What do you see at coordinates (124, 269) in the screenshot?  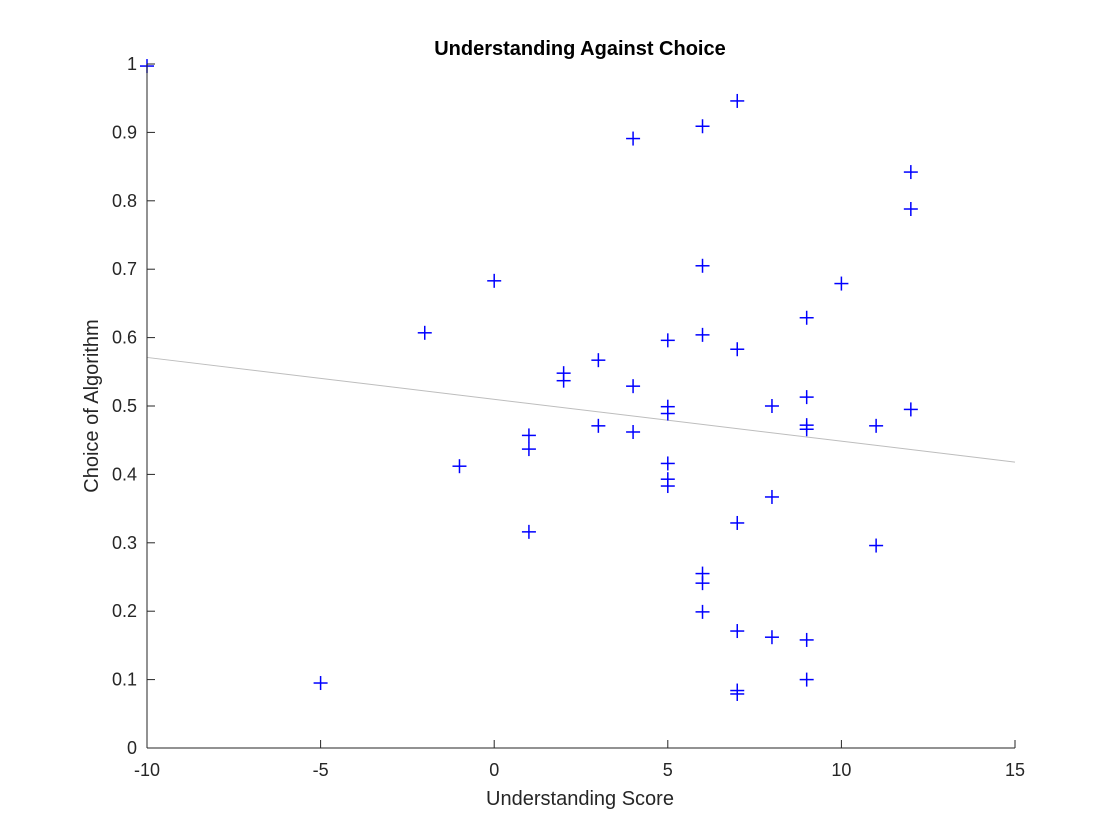 I see `y-tick-label: 0.7` at bounding box center [124, 269].